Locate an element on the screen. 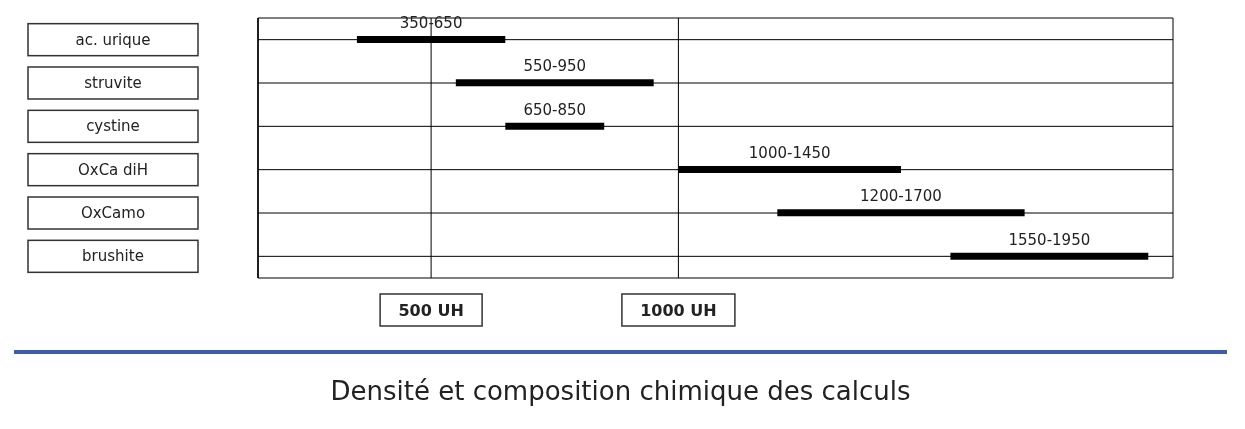 The height and width of the screenshot is (429, 1245). data-label: 550-950 is located at coordinates (555, 66).